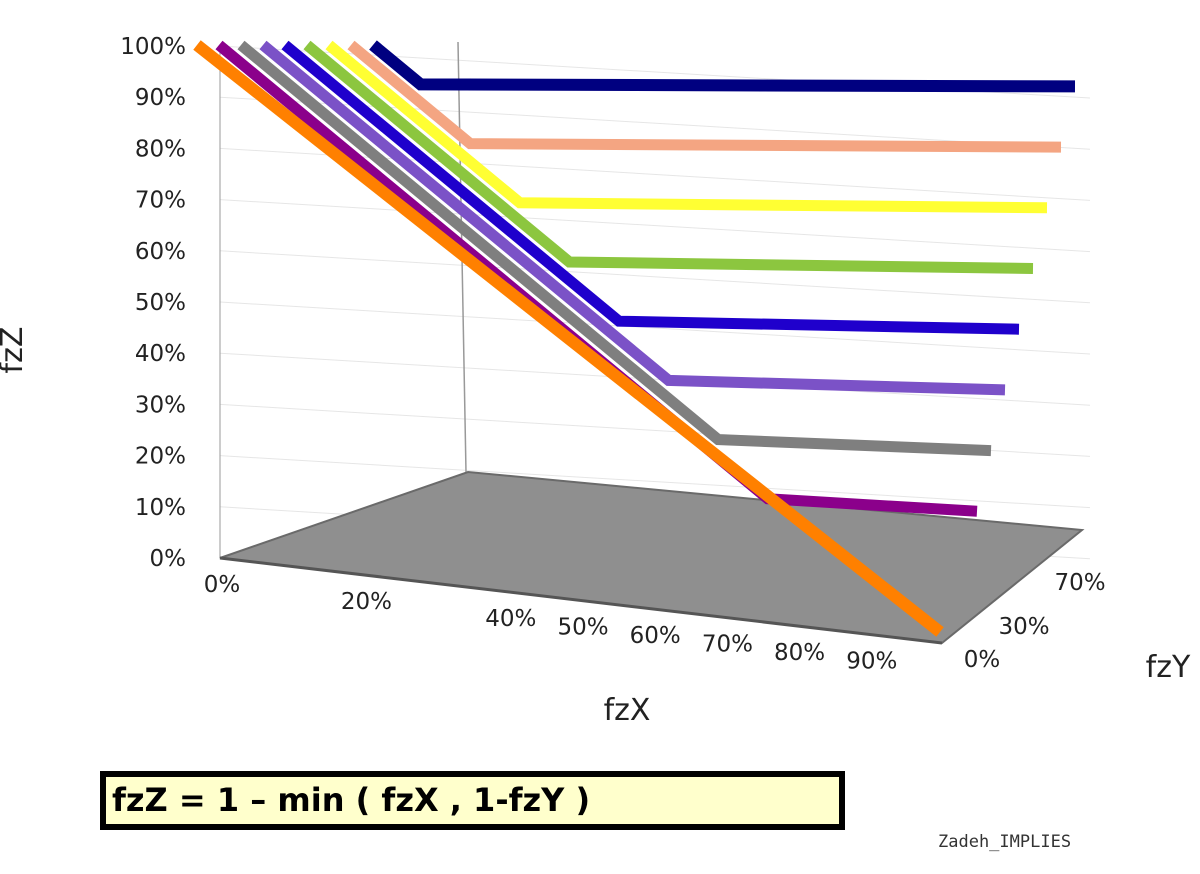  What do you see at coordinates (160, 98) in the screenshot?
I see `z-tick-label: 90%` at bounding box center [160, 98].